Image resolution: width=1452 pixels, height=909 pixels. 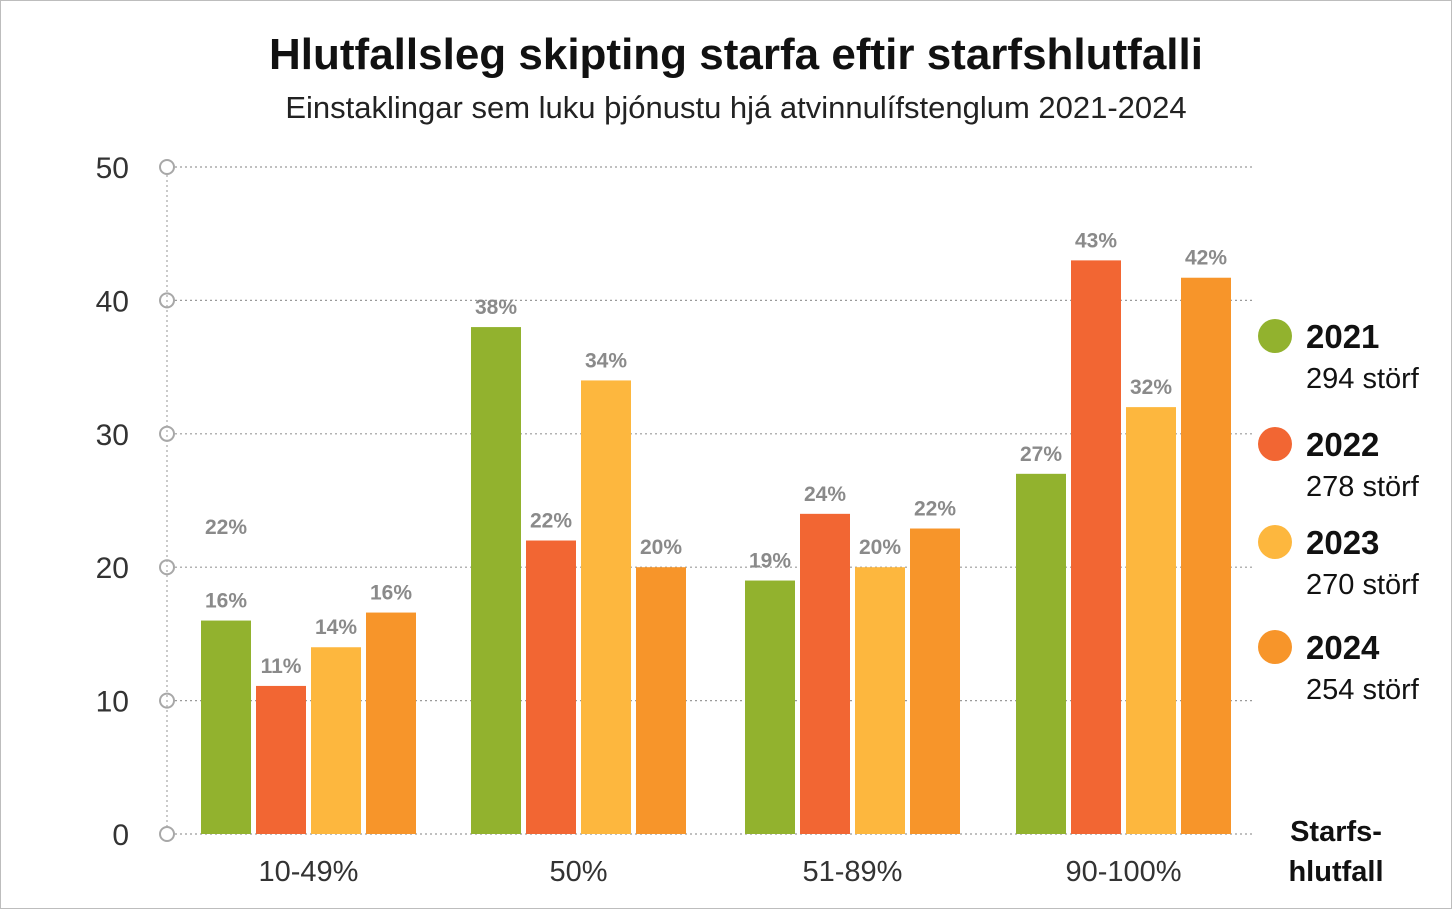 I want to click on bar-2021-90-100%, so click(x=1041, y=653).